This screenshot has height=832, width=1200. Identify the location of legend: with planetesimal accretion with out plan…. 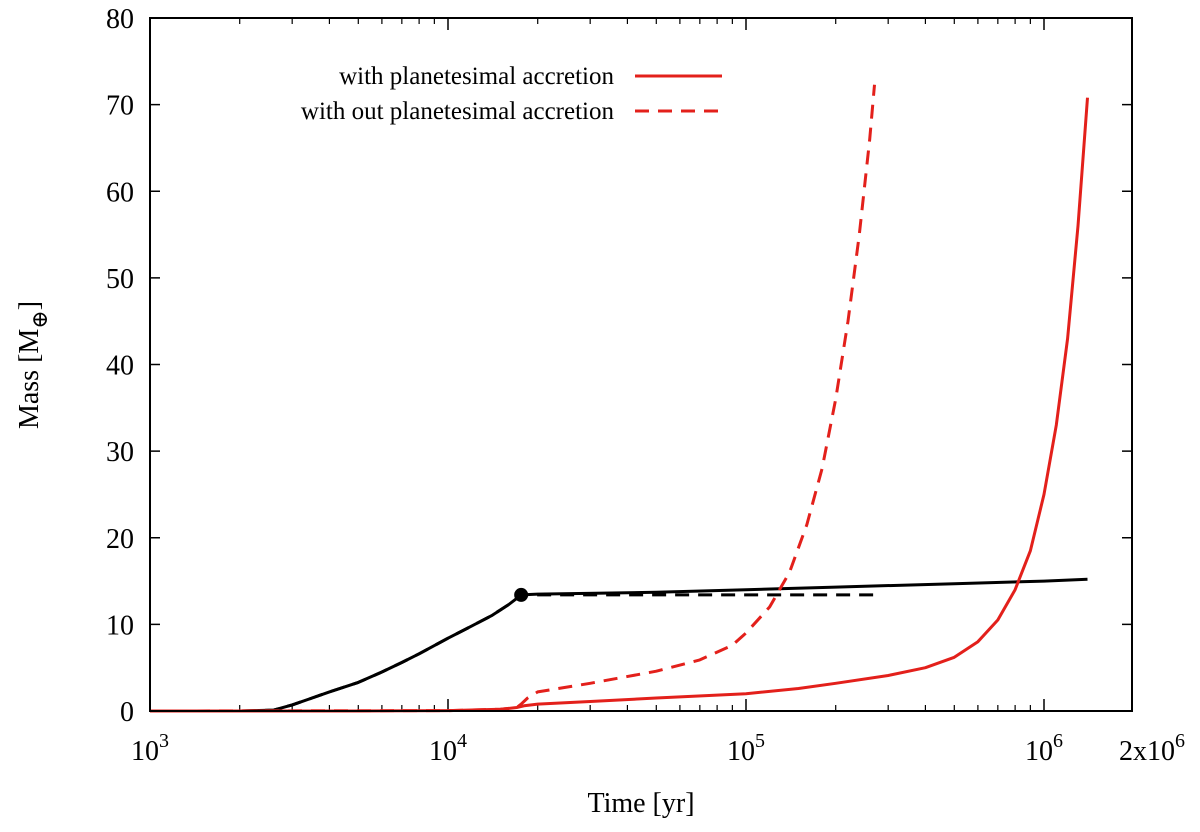
(511, 94).